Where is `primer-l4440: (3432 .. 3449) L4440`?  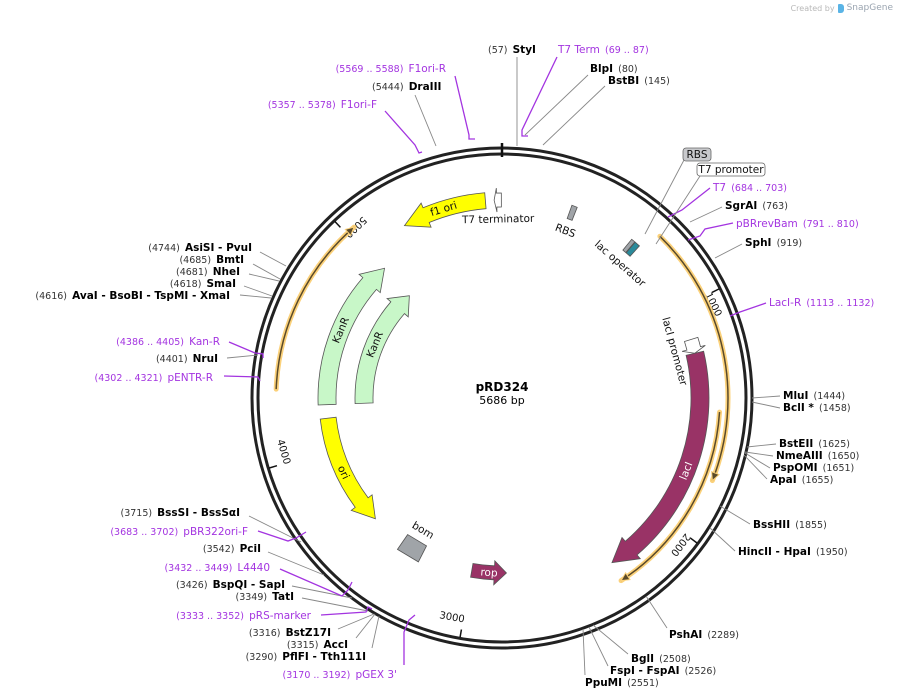
primer-l4440: (3432 .. 3449) L4440 is located at coordinates (258, 576).